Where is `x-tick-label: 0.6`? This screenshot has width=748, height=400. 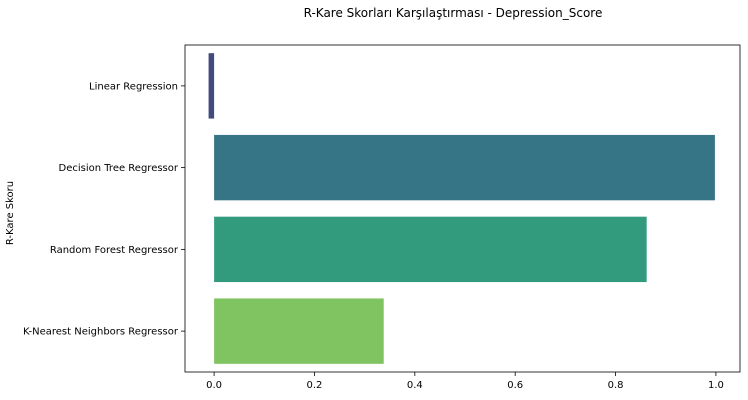
x-tick-label: 0.6 is located at coordinates (515, 385).